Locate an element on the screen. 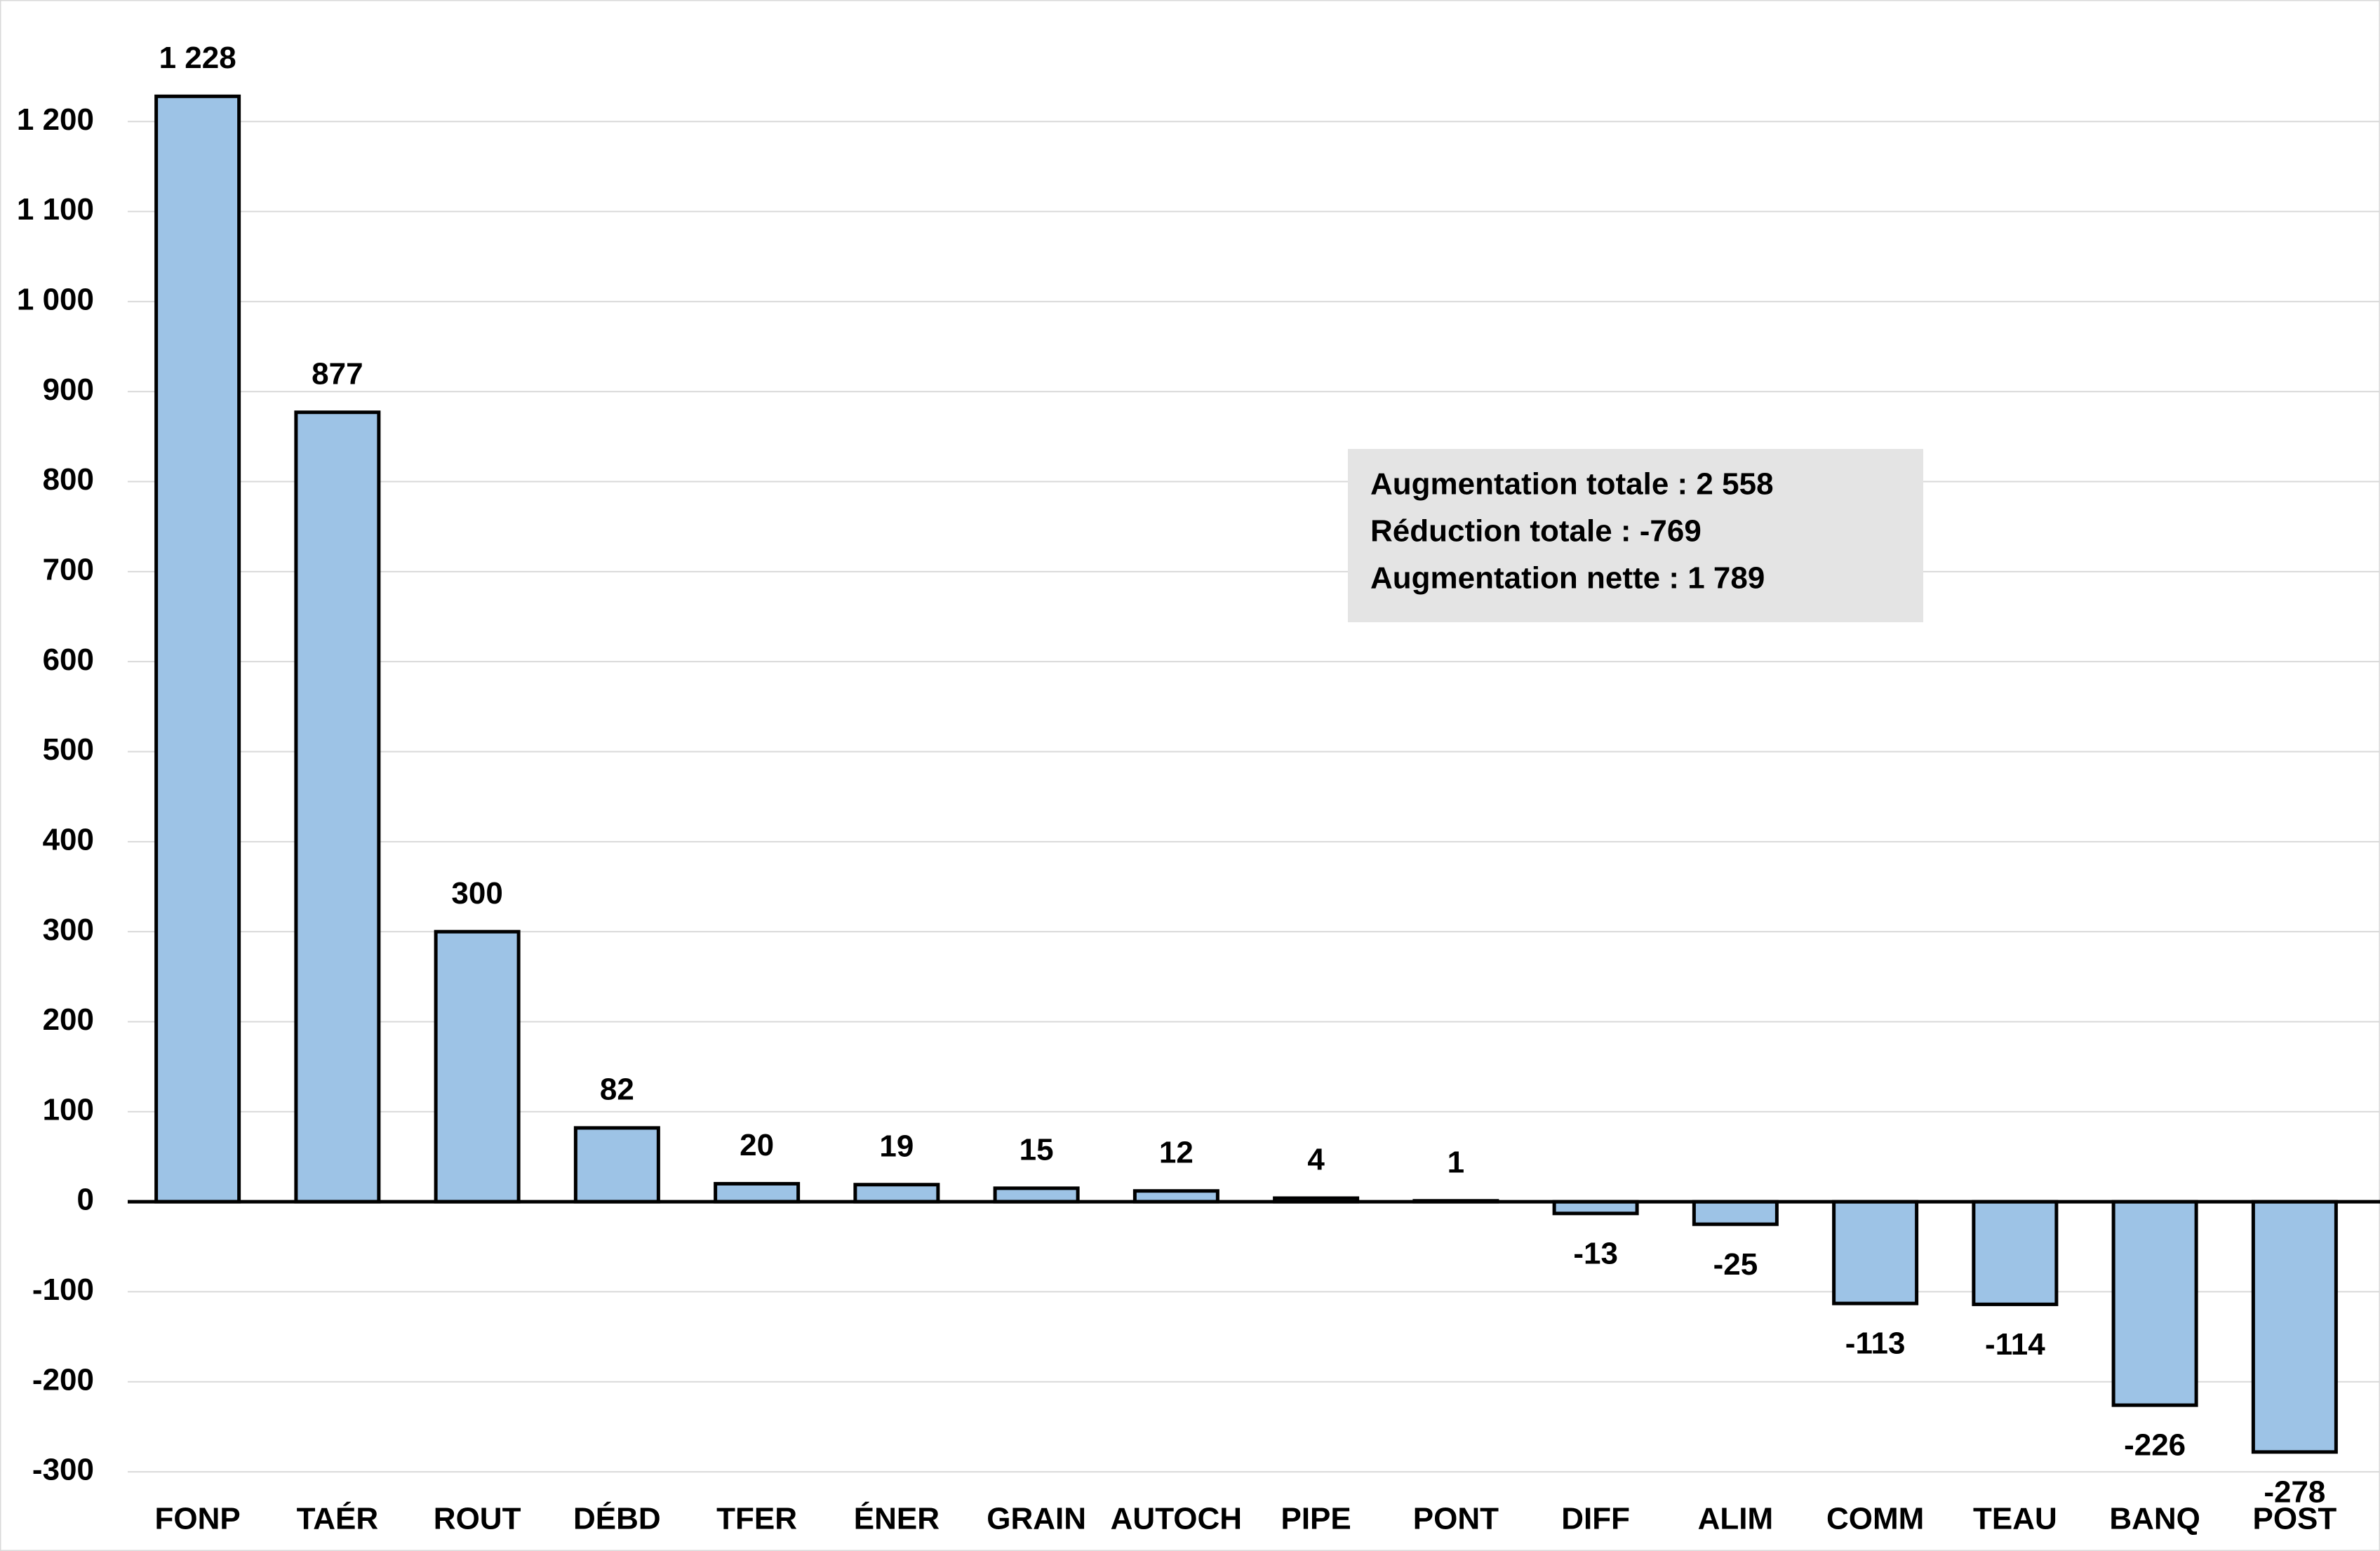 Image resolution: width=2380 pixels, height=1551 pixels. value-label: 20 is located at coordinates (757, 1145).